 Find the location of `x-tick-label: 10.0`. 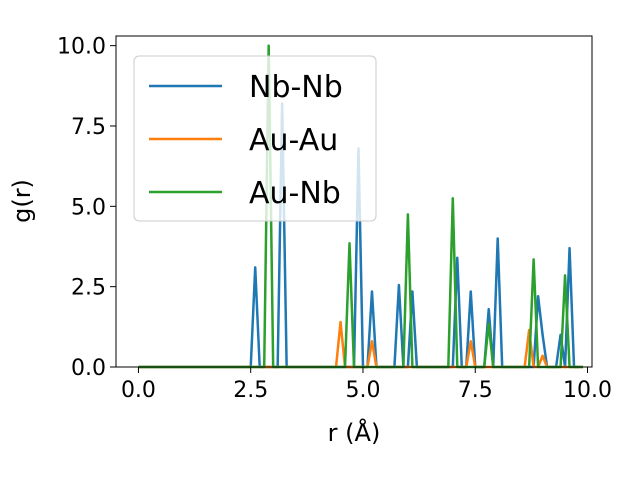

x-tick-label: 10.0 is located at coordinates (587, 390).